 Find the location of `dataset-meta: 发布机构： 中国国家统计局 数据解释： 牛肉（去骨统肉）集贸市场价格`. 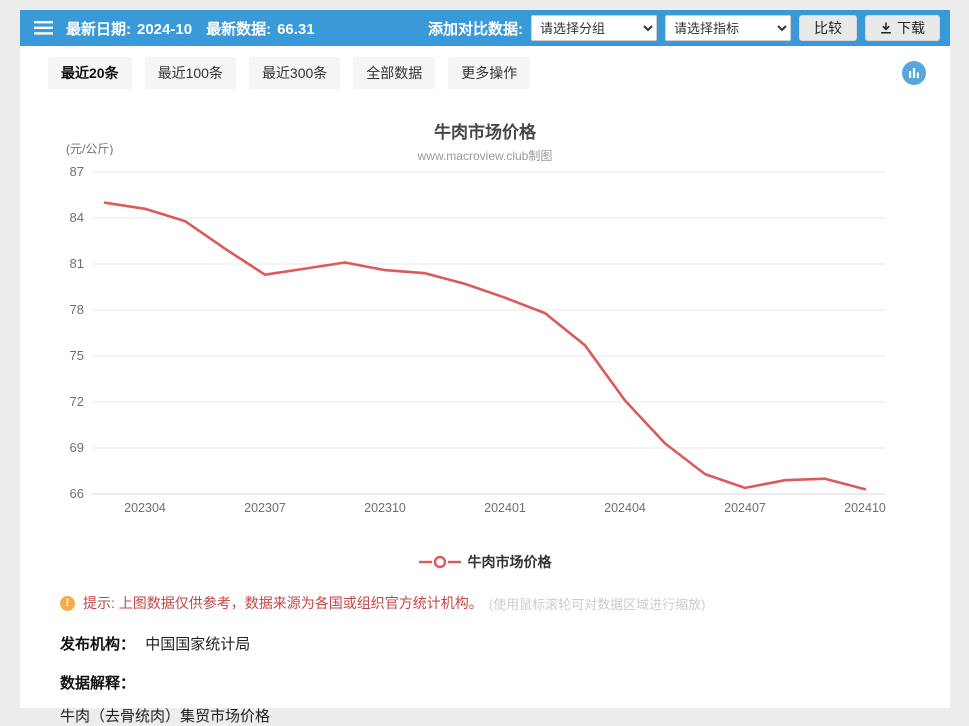

dataset-meta: 发布机构： 中国国家统计局 数据解释： 牛肉（去骨统肉）集贸市场价格 is located at coordinates (505, 679).